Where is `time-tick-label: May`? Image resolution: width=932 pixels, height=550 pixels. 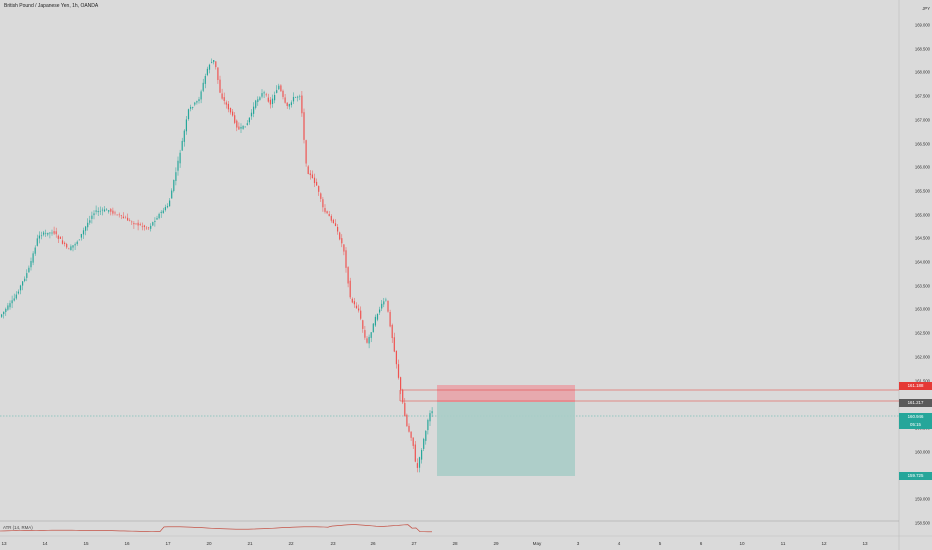 time-tick-label: May is located at coordinates (537, 543).